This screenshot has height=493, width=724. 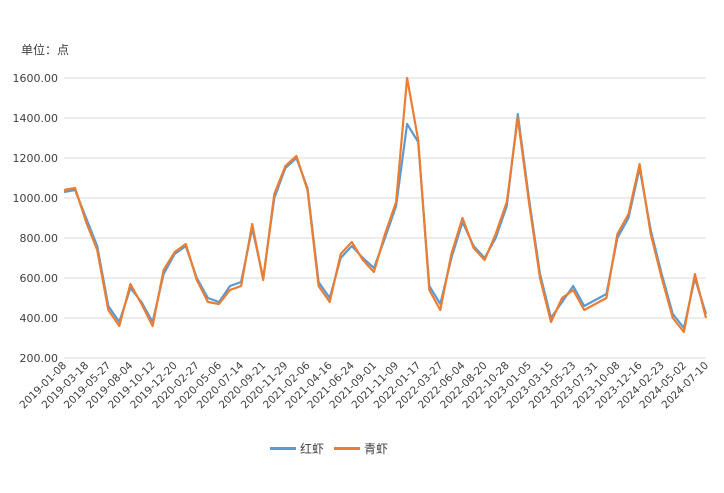 I want to click on y-tick-label: 1400.00, so click(x=36, y=118).